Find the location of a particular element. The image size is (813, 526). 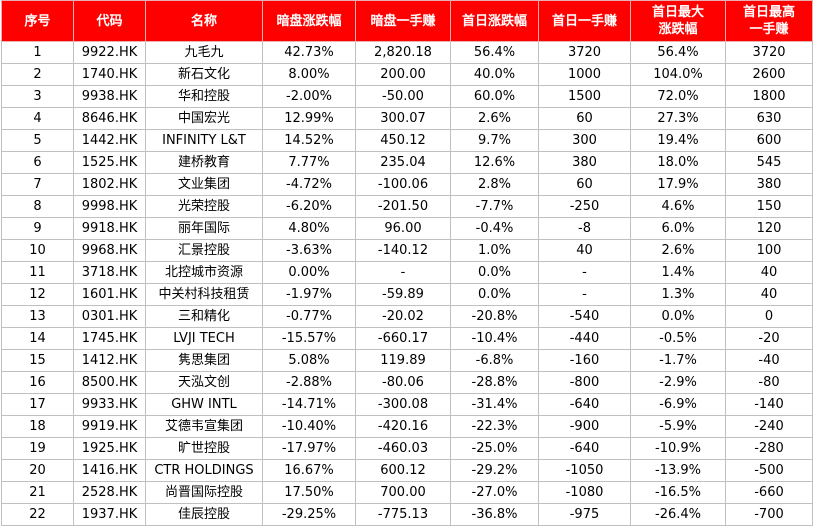

grey-market-lot-profit-cell: -50.00 is located at coordinates (403, 96).